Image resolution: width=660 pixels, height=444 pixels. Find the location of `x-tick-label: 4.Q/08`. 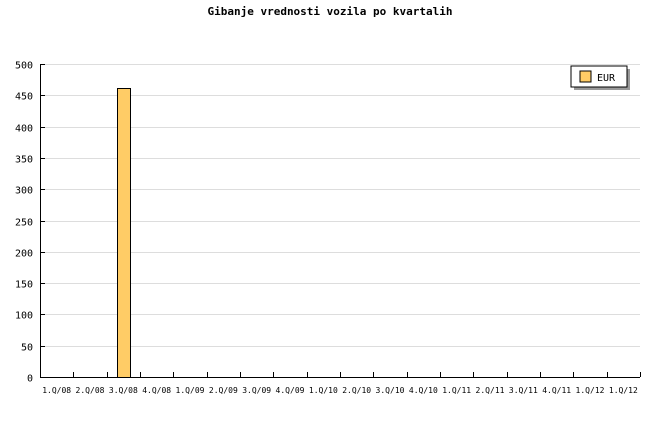

x-tick-label: 4.Q/08 is located at coordinates (156, 390).